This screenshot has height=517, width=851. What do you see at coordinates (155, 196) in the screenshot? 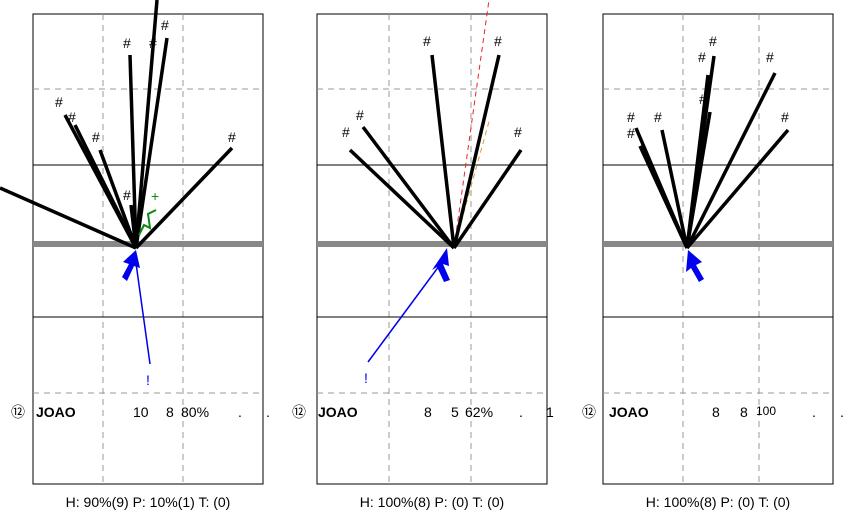
I see `green-marker: +` at bounding box center [155, 196].